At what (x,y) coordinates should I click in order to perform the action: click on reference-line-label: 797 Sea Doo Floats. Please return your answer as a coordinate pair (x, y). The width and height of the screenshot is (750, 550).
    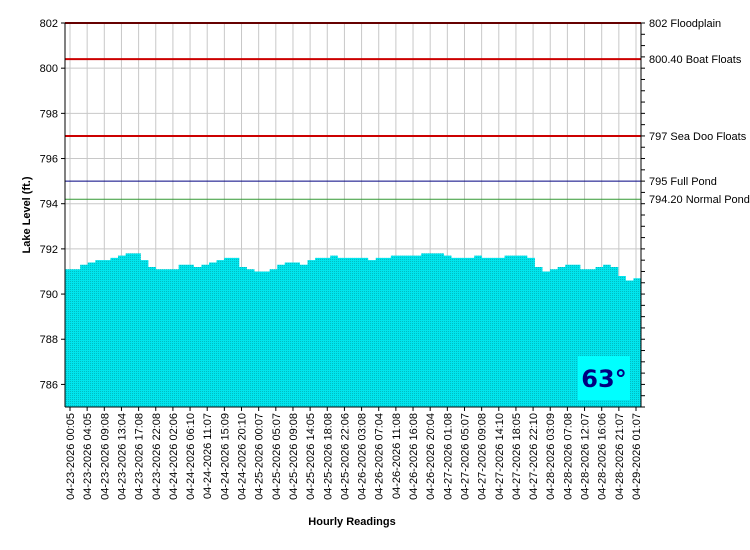
    Looking at the image, I should click on (698, 137).